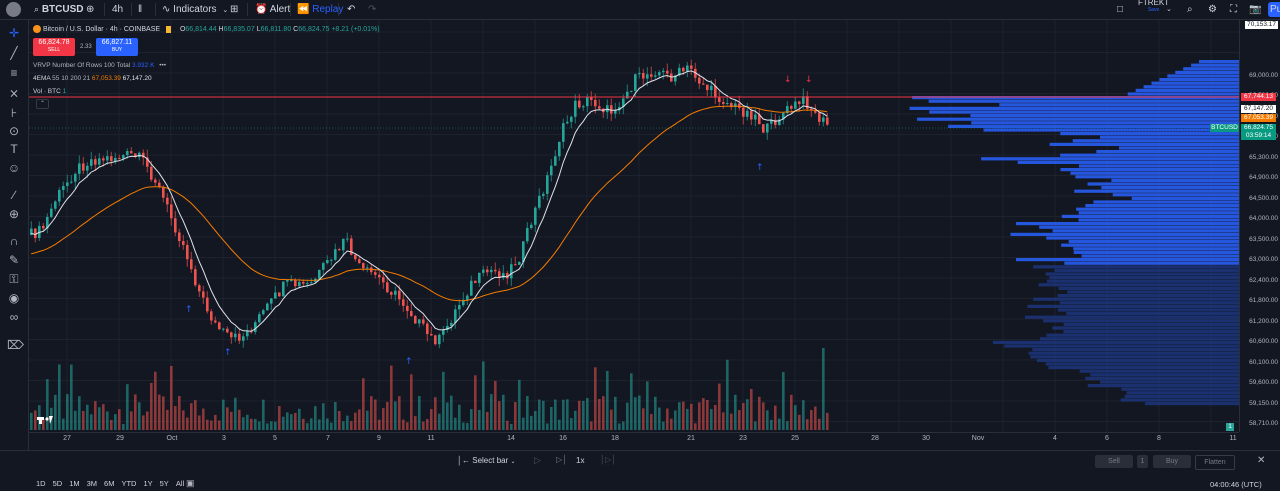 The width and height of the screenshot is (1280, 491). Describe the element at coordinates (54, 47) in the screenshot. I see `sell-quote-button: 66,824.78 SELL` at that location.